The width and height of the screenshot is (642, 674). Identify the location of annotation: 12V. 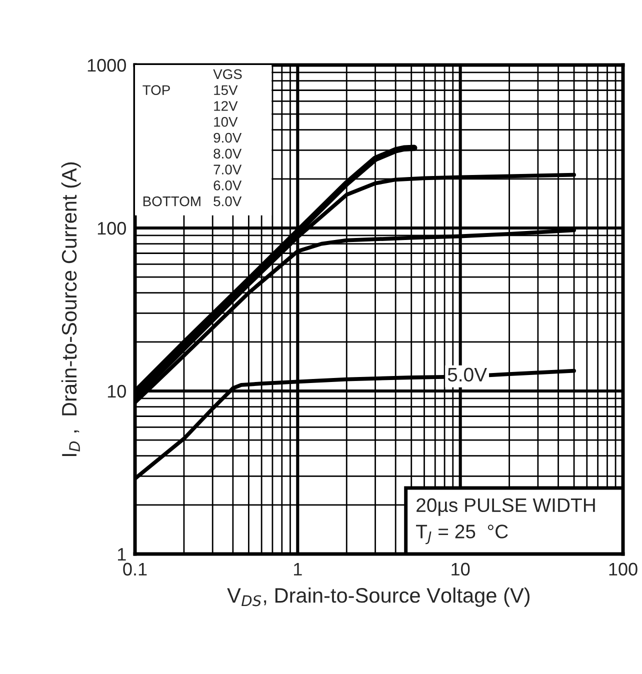
(226, 106).